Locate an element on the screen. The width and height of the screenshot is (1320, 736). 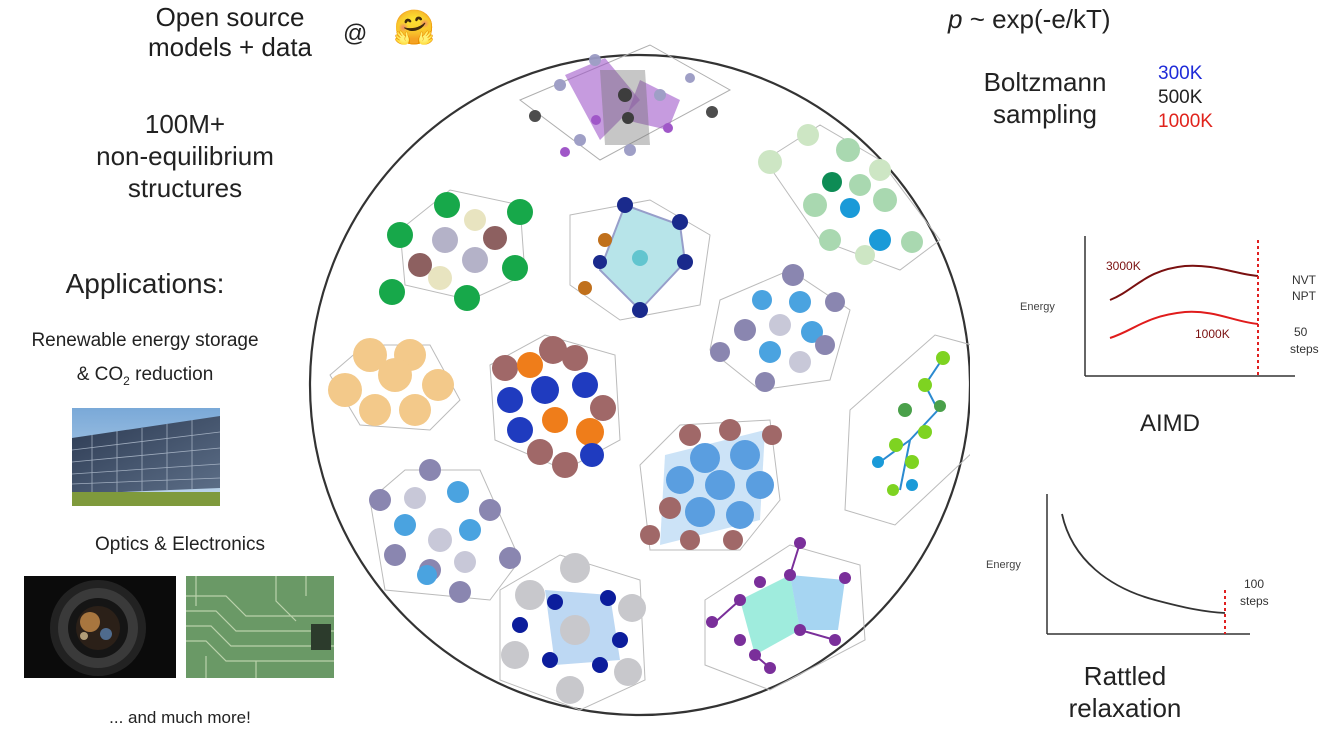
app-energy-line1: Renewable energy storage is located at coordinates (145, 340).